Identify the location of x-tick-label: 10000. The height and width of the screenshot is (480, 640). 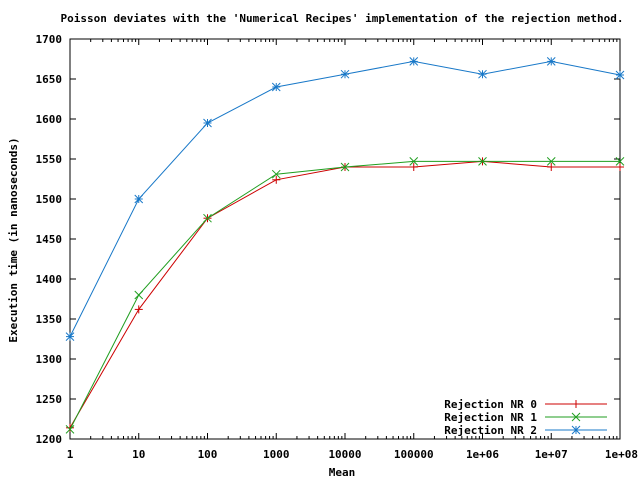
(344, 454).